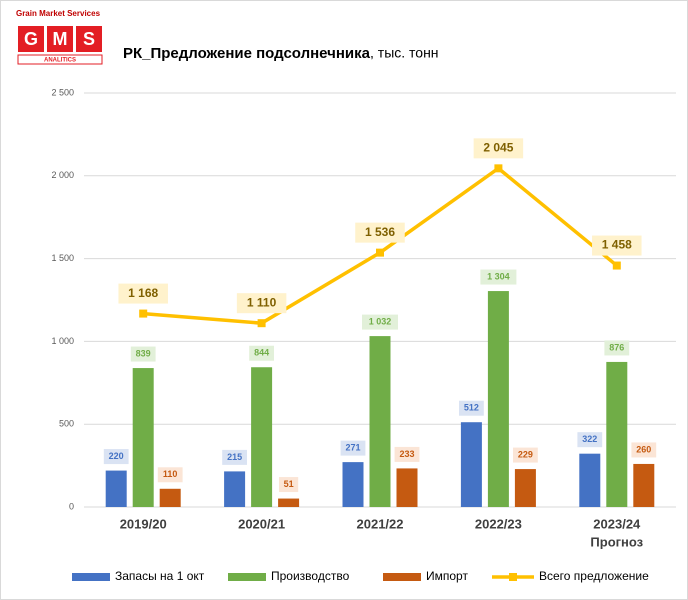 This screenshot has width=688, height=600. I want to click on data-label: 322, so click(589, 439).